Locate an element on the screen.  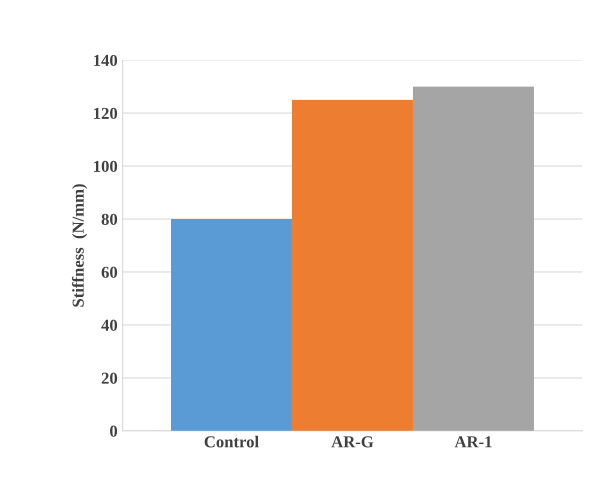
y-tick-label: 0 is located at coordinates (114, 431).